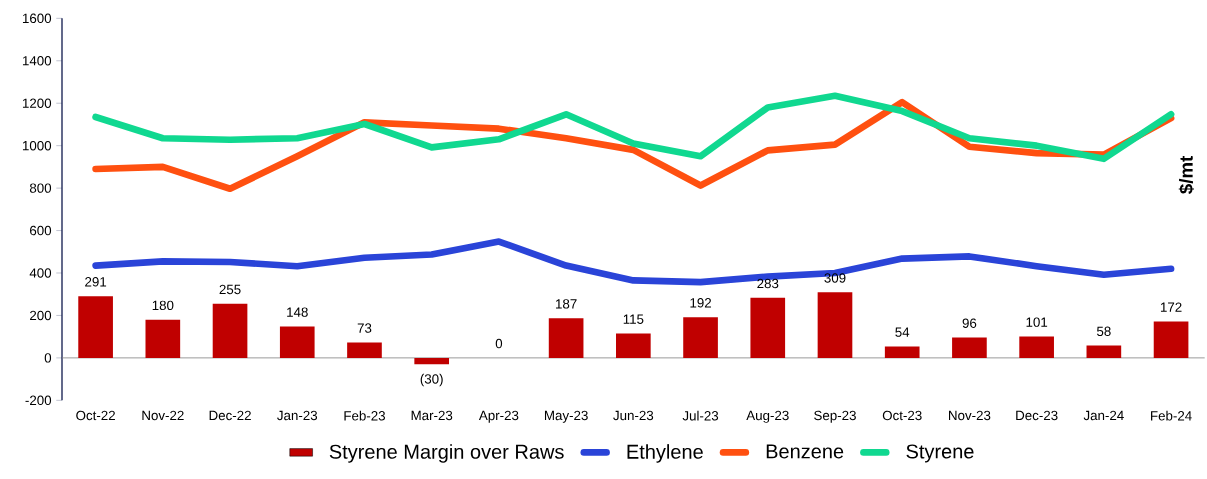  What do you see at coordinates (940, 453) in the screenshot?
I see `legend-label: Styrene` at bounding box center [940, 453].